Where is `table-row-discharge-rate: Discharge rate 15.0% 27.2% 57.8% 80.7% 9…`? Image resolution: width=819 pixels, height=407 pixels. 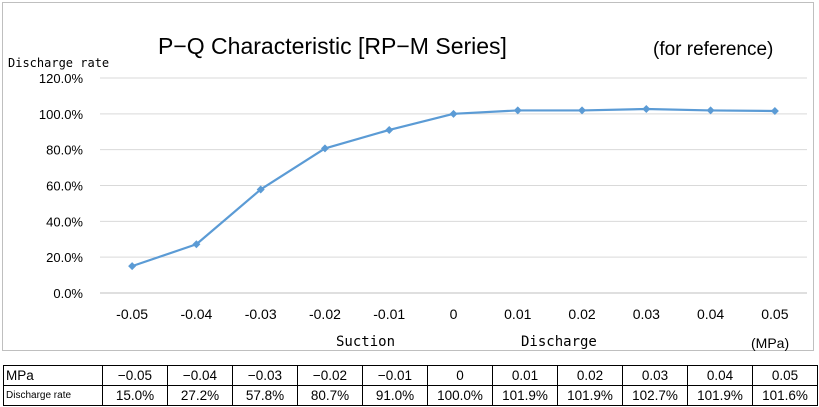 table-row-discharge-rate: Discharge rate 15.0% 27.2% 57.8% 80.7% 9… is located at coordinates (410, 395).